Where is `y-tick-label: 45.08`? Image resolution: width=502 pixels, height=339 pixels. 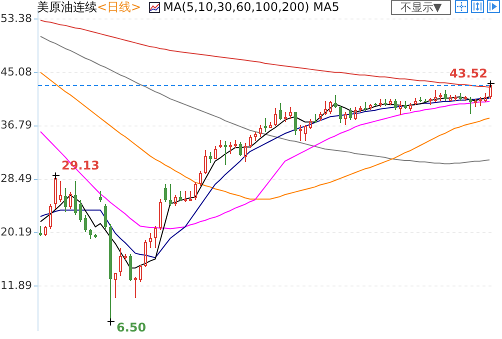 y-tick-label: 45.08 is located at coordinates (16, 71).